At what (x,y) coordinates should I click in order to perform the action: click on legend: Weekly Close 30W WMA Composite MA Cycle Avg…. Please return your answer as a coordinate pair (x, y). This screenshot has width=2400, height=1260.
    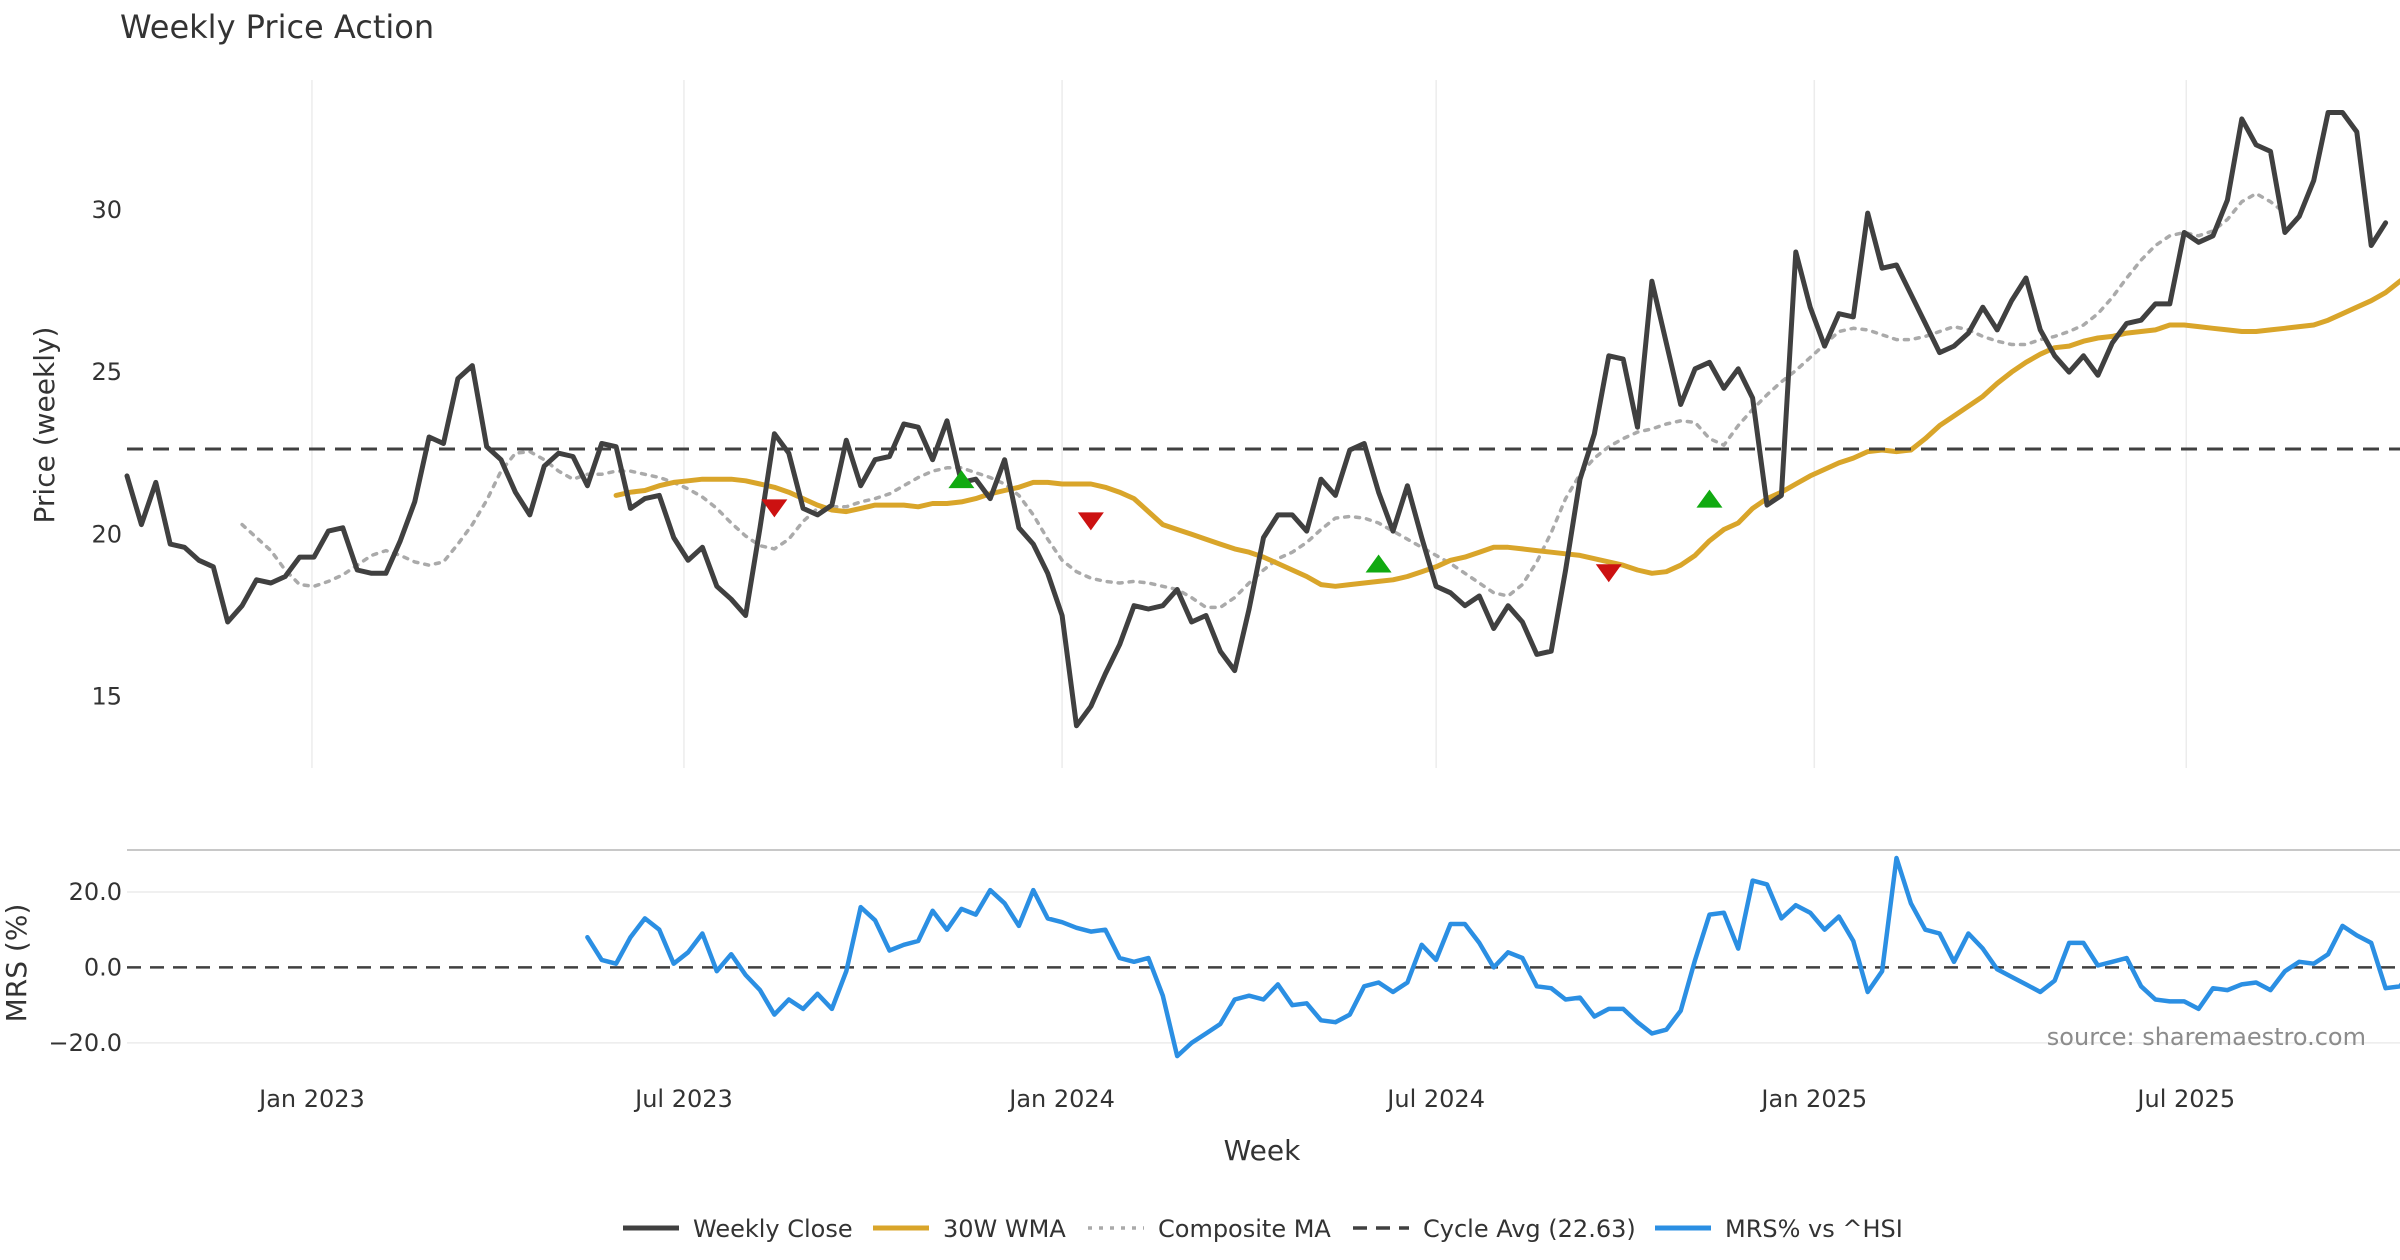
    Looking at the image, I should click on (1263, 1229).